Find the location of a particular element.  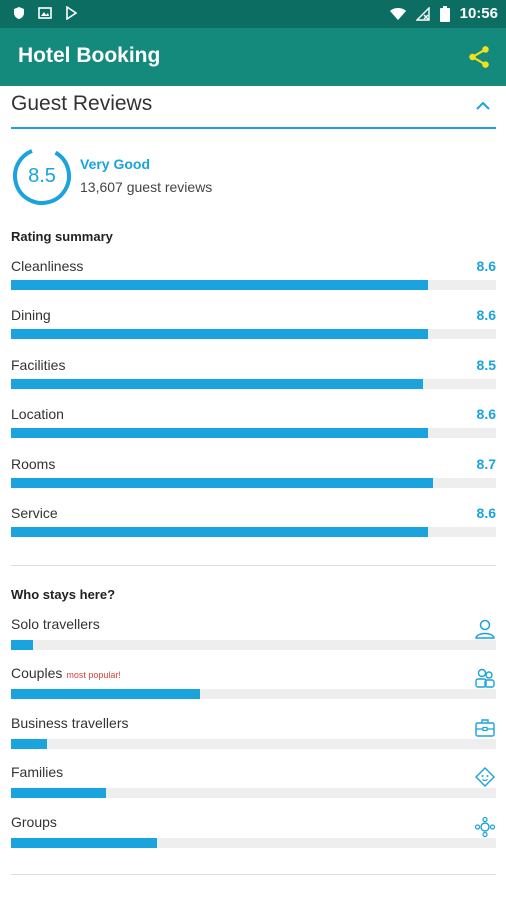

play-store-icon is located at coordinates (72, 13).